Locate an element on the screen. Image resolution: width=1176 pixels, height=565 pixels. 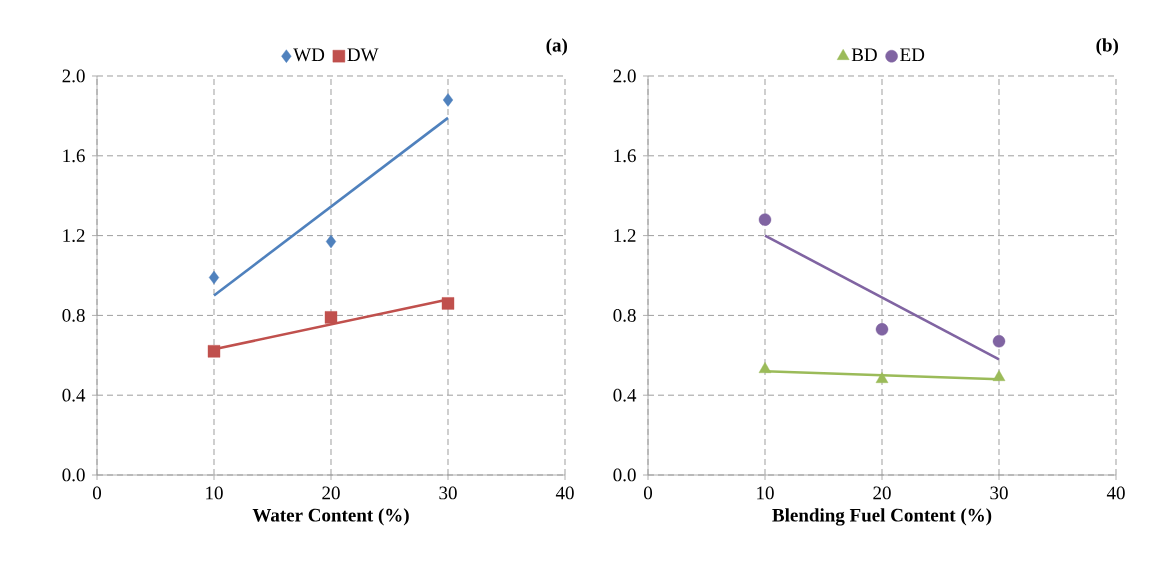
x-axis-title: Blending Fuel Content (%) is located at coordinates (882, 517).